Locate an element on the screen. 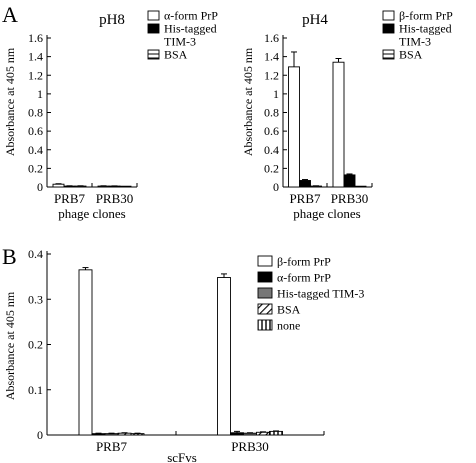  legend-label: none is located at coordinates (288, 326).